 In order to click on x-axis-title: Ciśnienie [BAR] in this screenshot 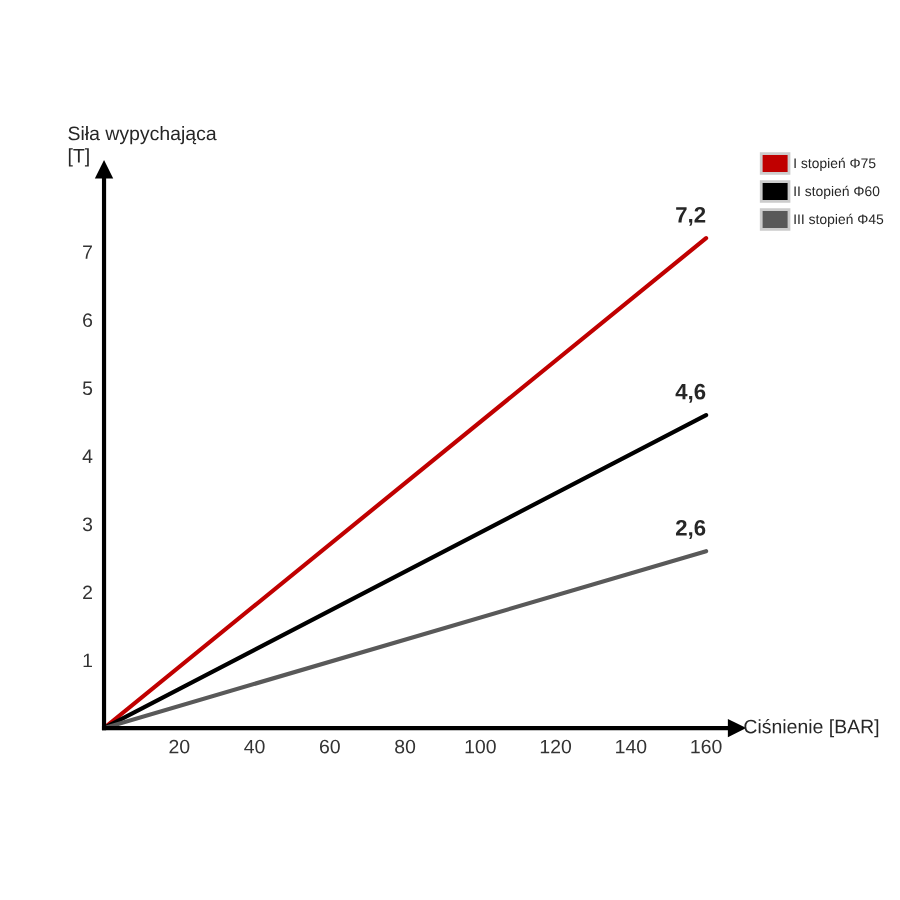, I will do `click(811, 728)`.